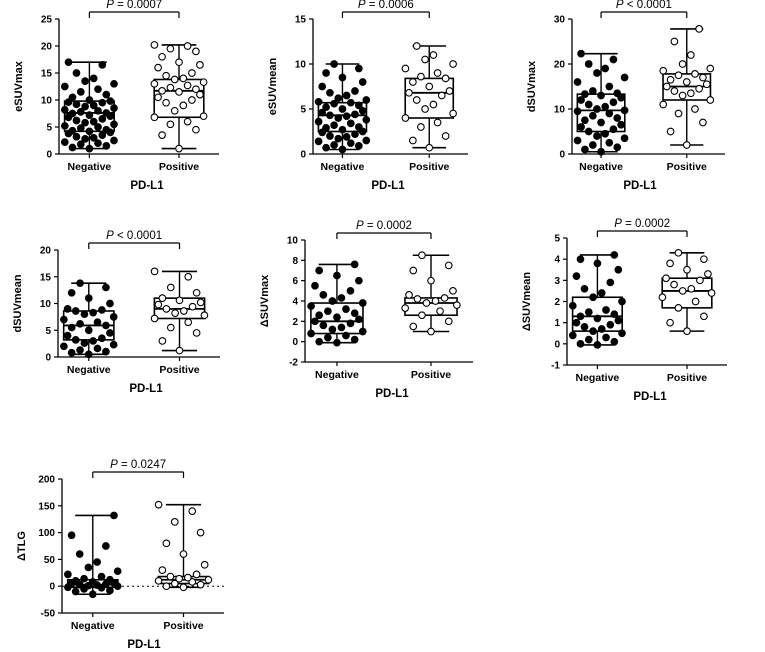  Describe the element at coordinates (18, 303) in the screenshot. I see `y-axis-title: dSUVmean` at that location.